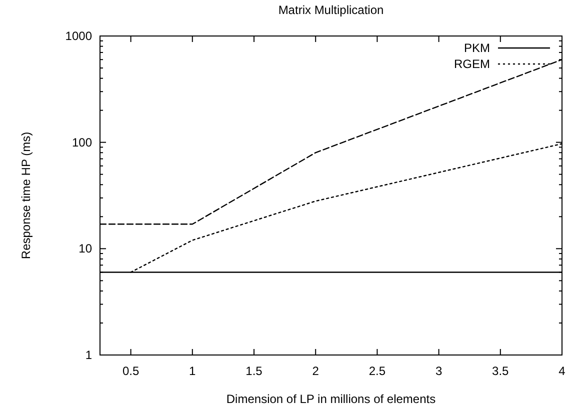 This screenshot has height=415, width=572. I want to click on legend-label: PKM, so click(477, 48).